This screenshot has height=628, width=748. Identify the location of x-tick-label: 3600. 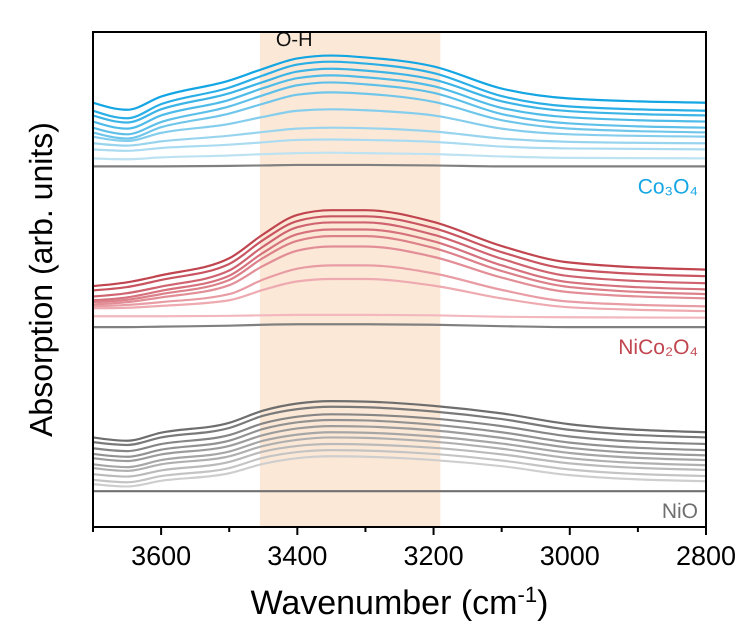
(161, 556).